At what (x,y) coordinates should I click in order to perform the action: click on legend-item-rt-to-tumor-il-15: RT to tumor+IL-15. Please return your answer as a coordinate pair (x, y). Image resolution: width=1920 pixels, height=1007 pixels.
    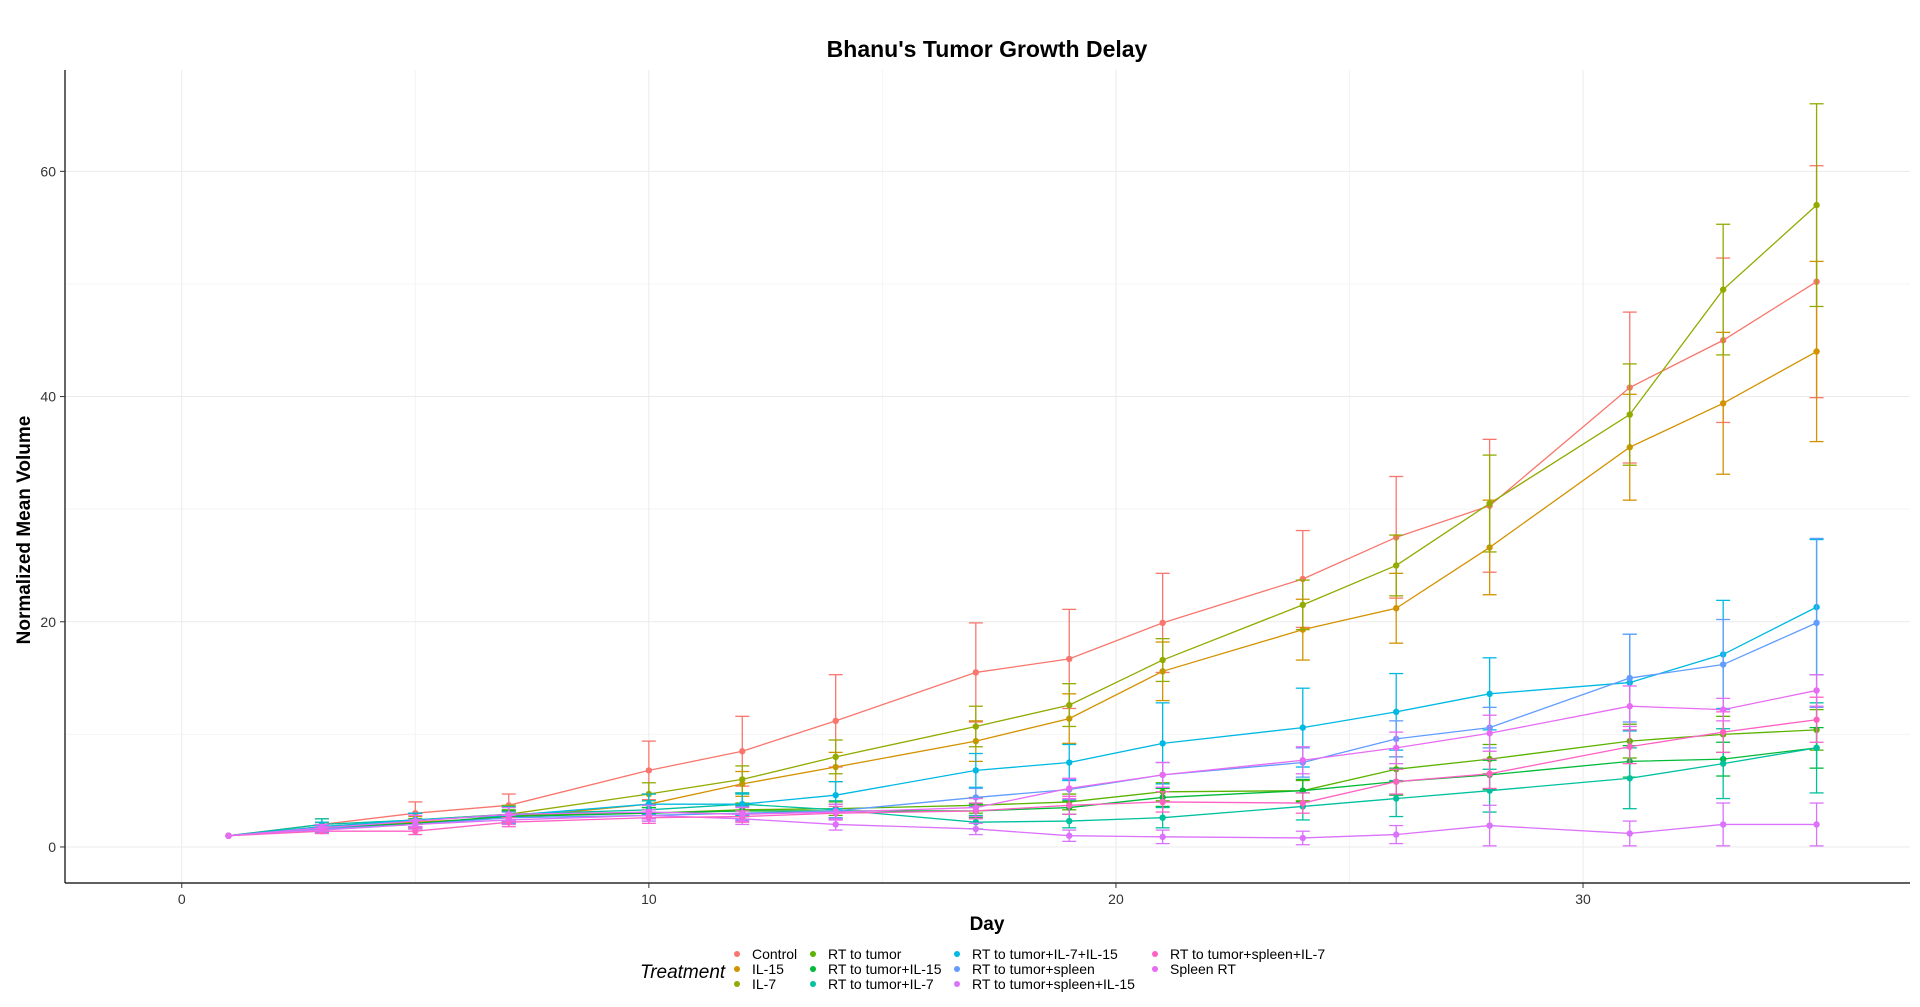
    Looking at the image, I should click on (876, 969).